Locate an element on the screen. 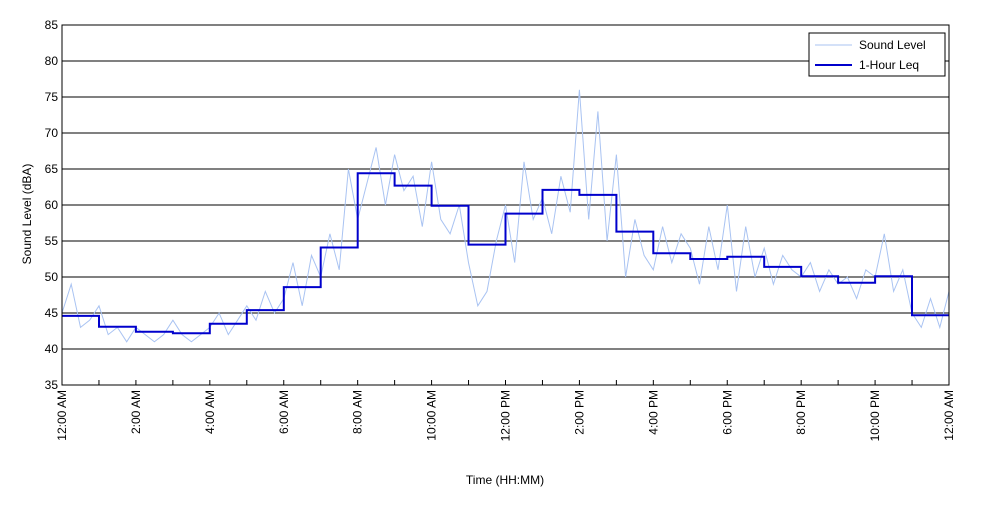  x-tick-label-6: 6:00 AM is located at coordinates (284, 412).